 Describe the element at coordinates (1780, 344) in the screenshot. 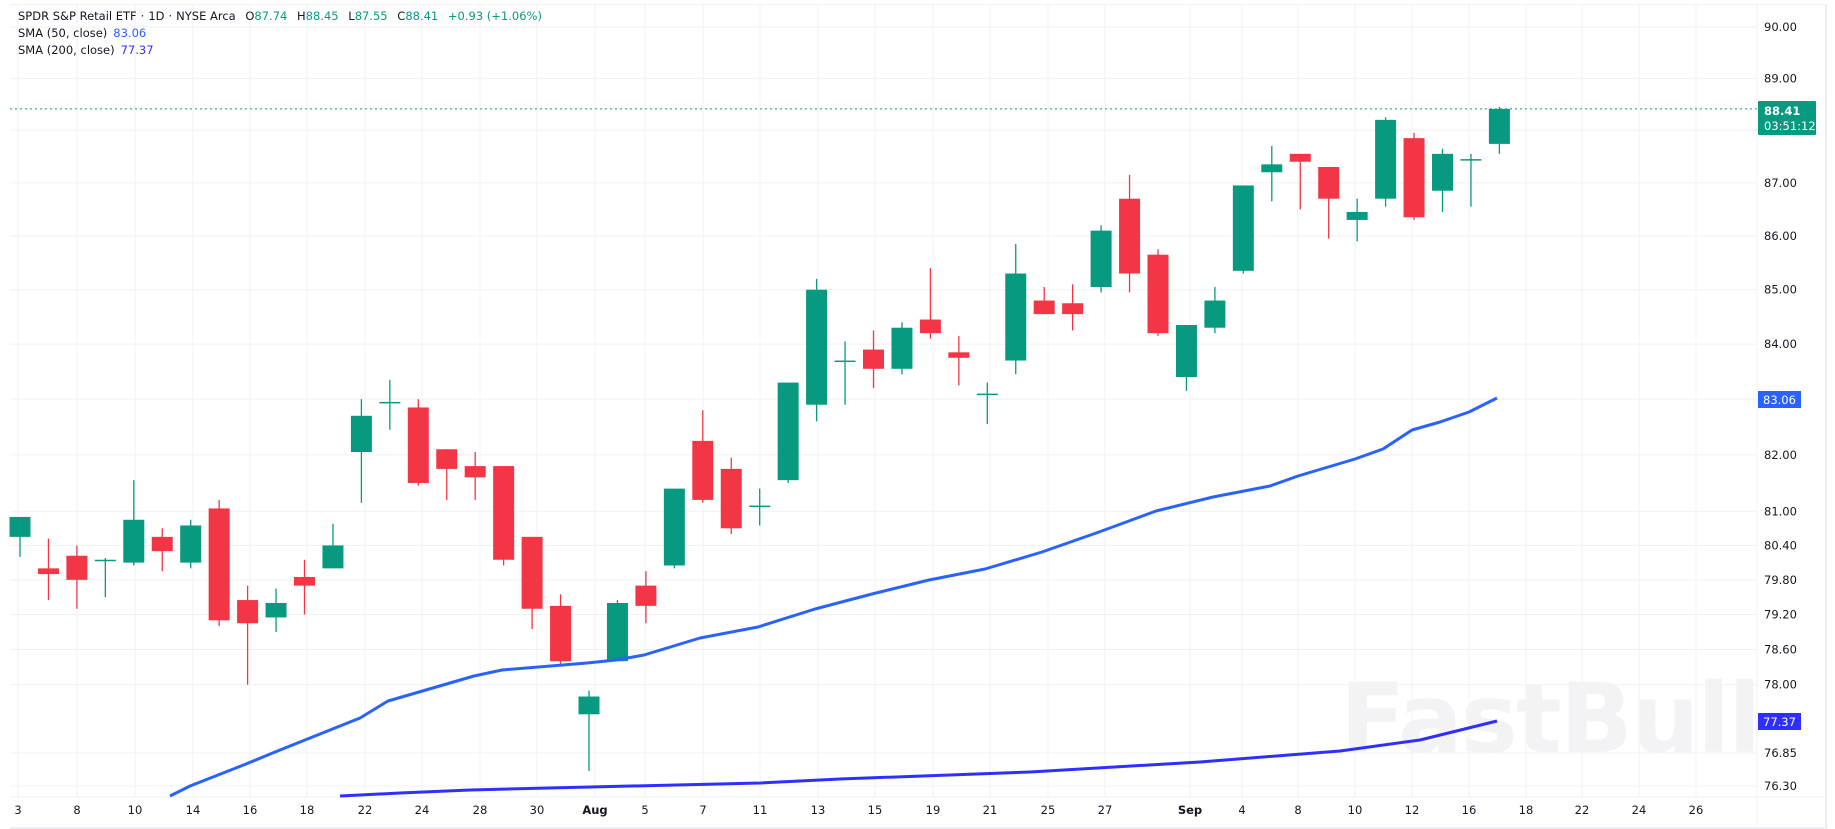

I see `price-tick-label: 84.00` at that location.